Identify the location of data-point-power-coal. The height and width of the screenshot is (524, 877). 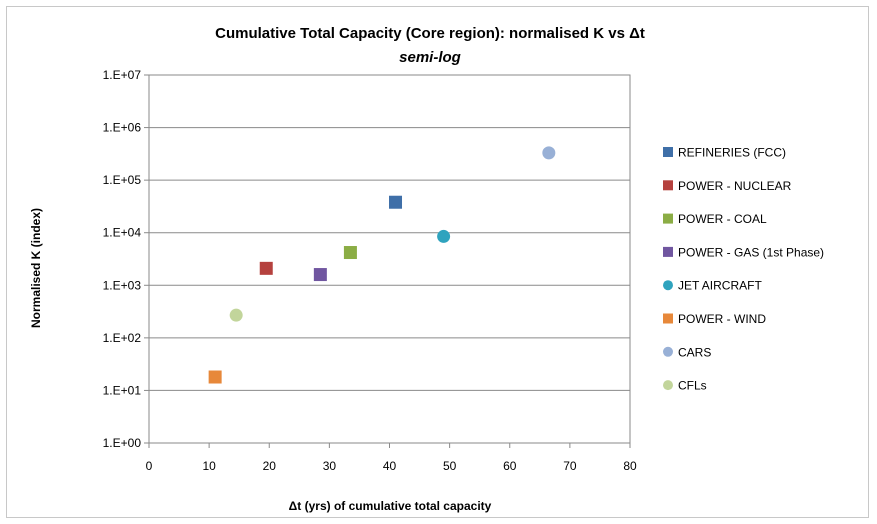
(350, 253).